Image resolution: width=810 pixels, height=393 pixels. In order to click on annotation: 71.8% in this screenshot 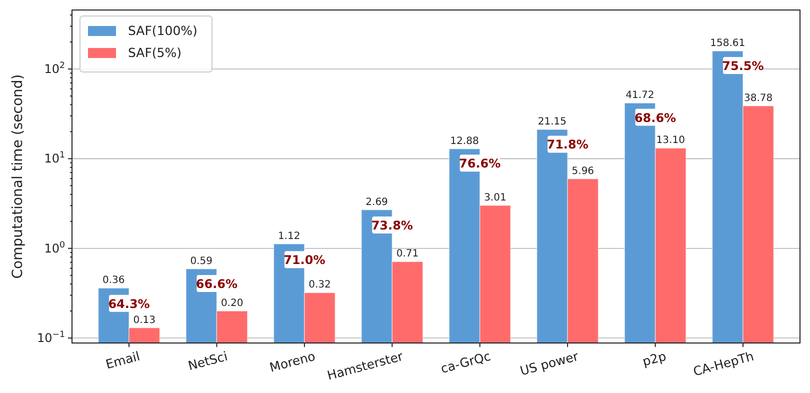, I will do `click(567, 145)`.